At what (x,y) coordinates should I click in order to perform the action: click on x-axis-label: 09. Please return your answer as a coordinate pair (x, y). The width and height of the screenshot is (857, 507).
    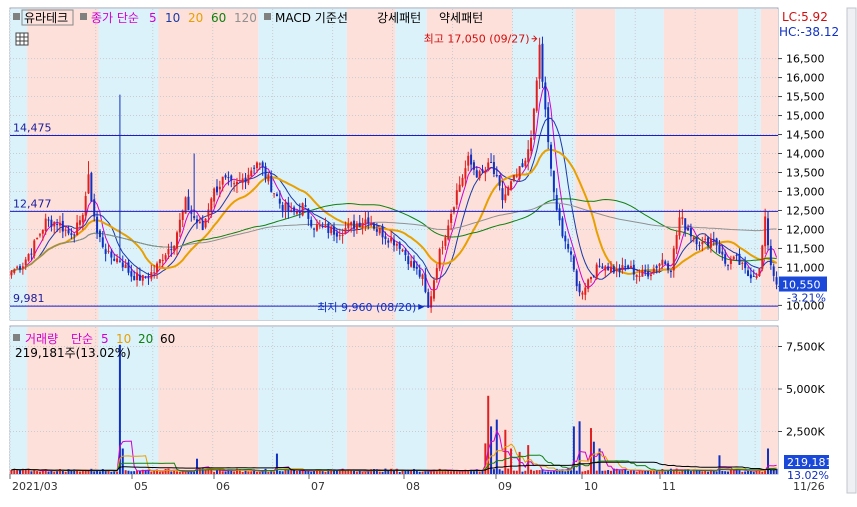
    Looking at the image, I should click on (505, 486).